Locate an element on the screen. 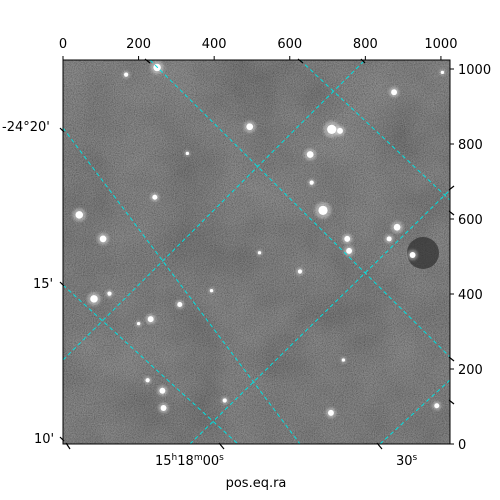 This screenshot has width=500, height=500. top-pixel-axis: 0 200 400 600 800 1000 is located at coordinates (258, 48).